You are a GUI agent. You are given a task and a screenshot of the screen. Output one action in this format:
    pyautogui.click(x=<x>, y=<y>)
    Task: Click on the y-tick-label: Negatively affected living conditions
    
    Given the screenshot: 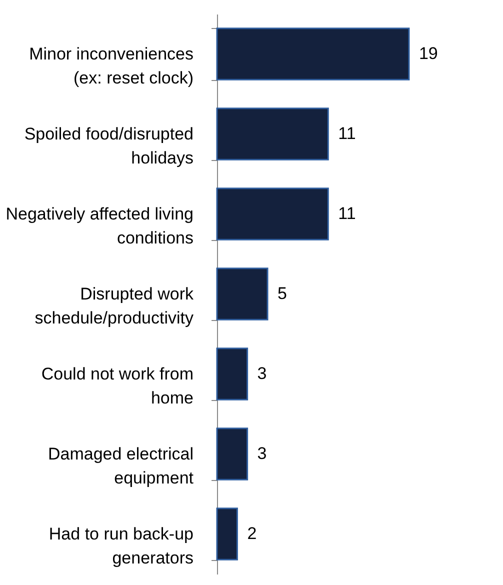 What is the action you would take?
    pyautogui.click(x=100, y=226)
    